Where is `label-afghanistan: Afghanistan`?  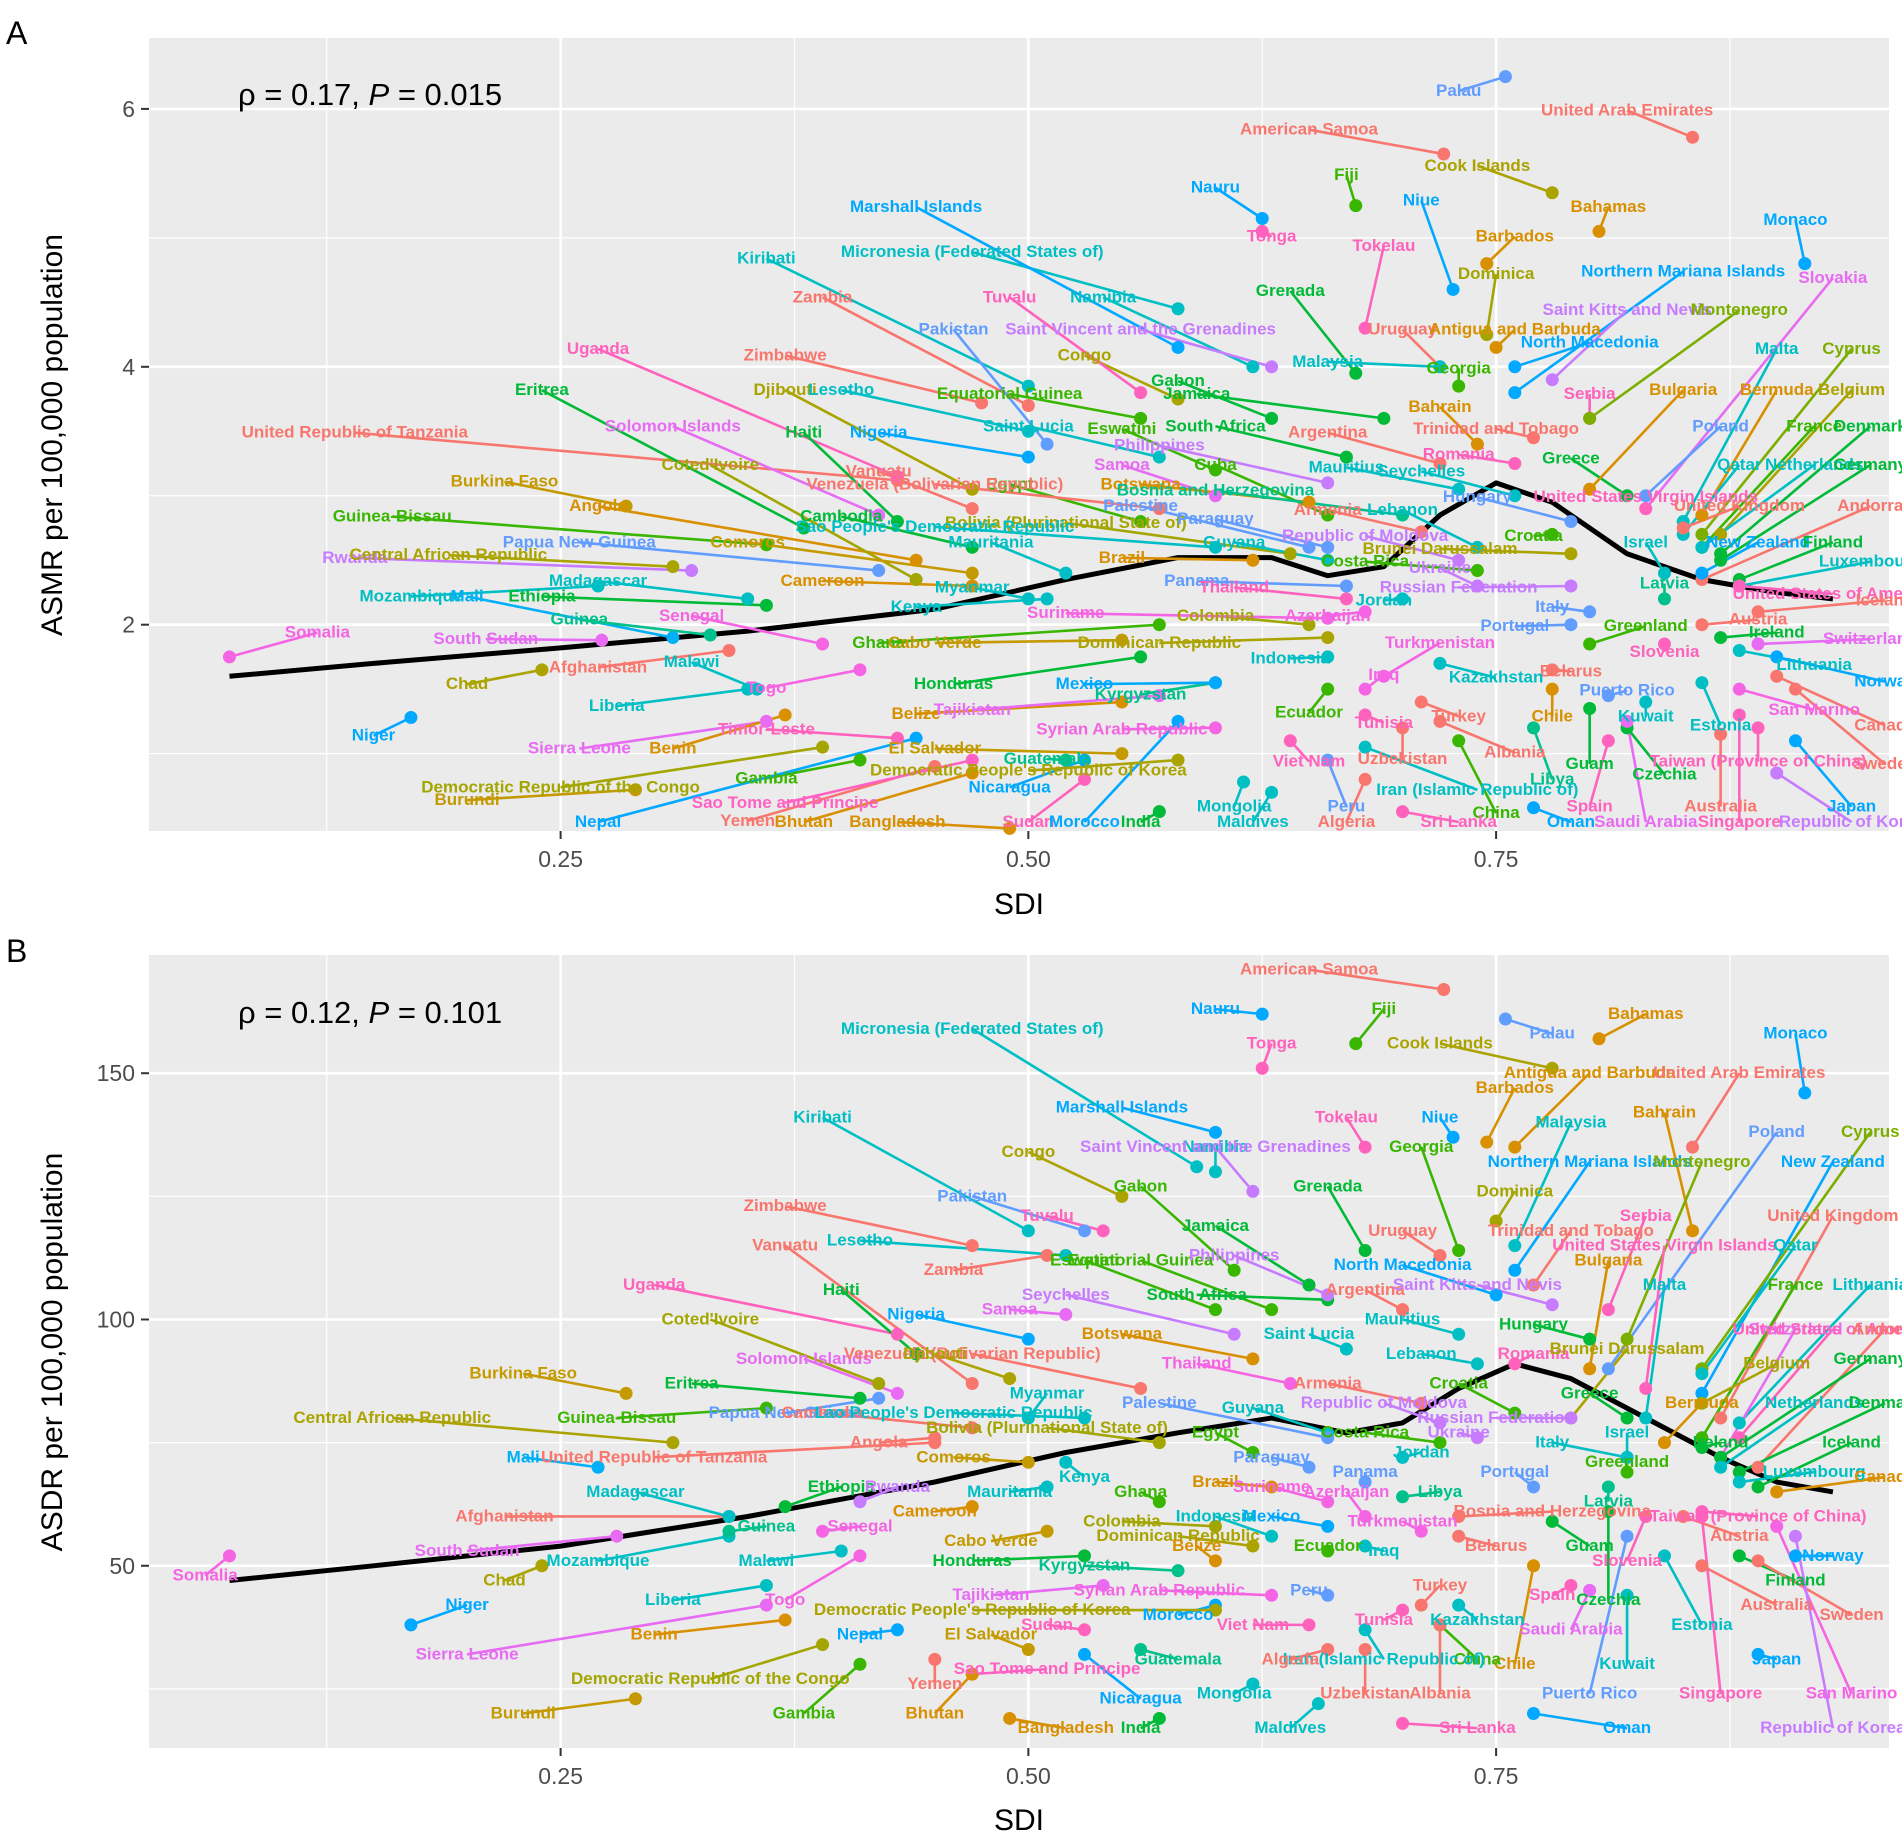
label-afghanistan: Afghanistan is located at coordinates (504, 1515).